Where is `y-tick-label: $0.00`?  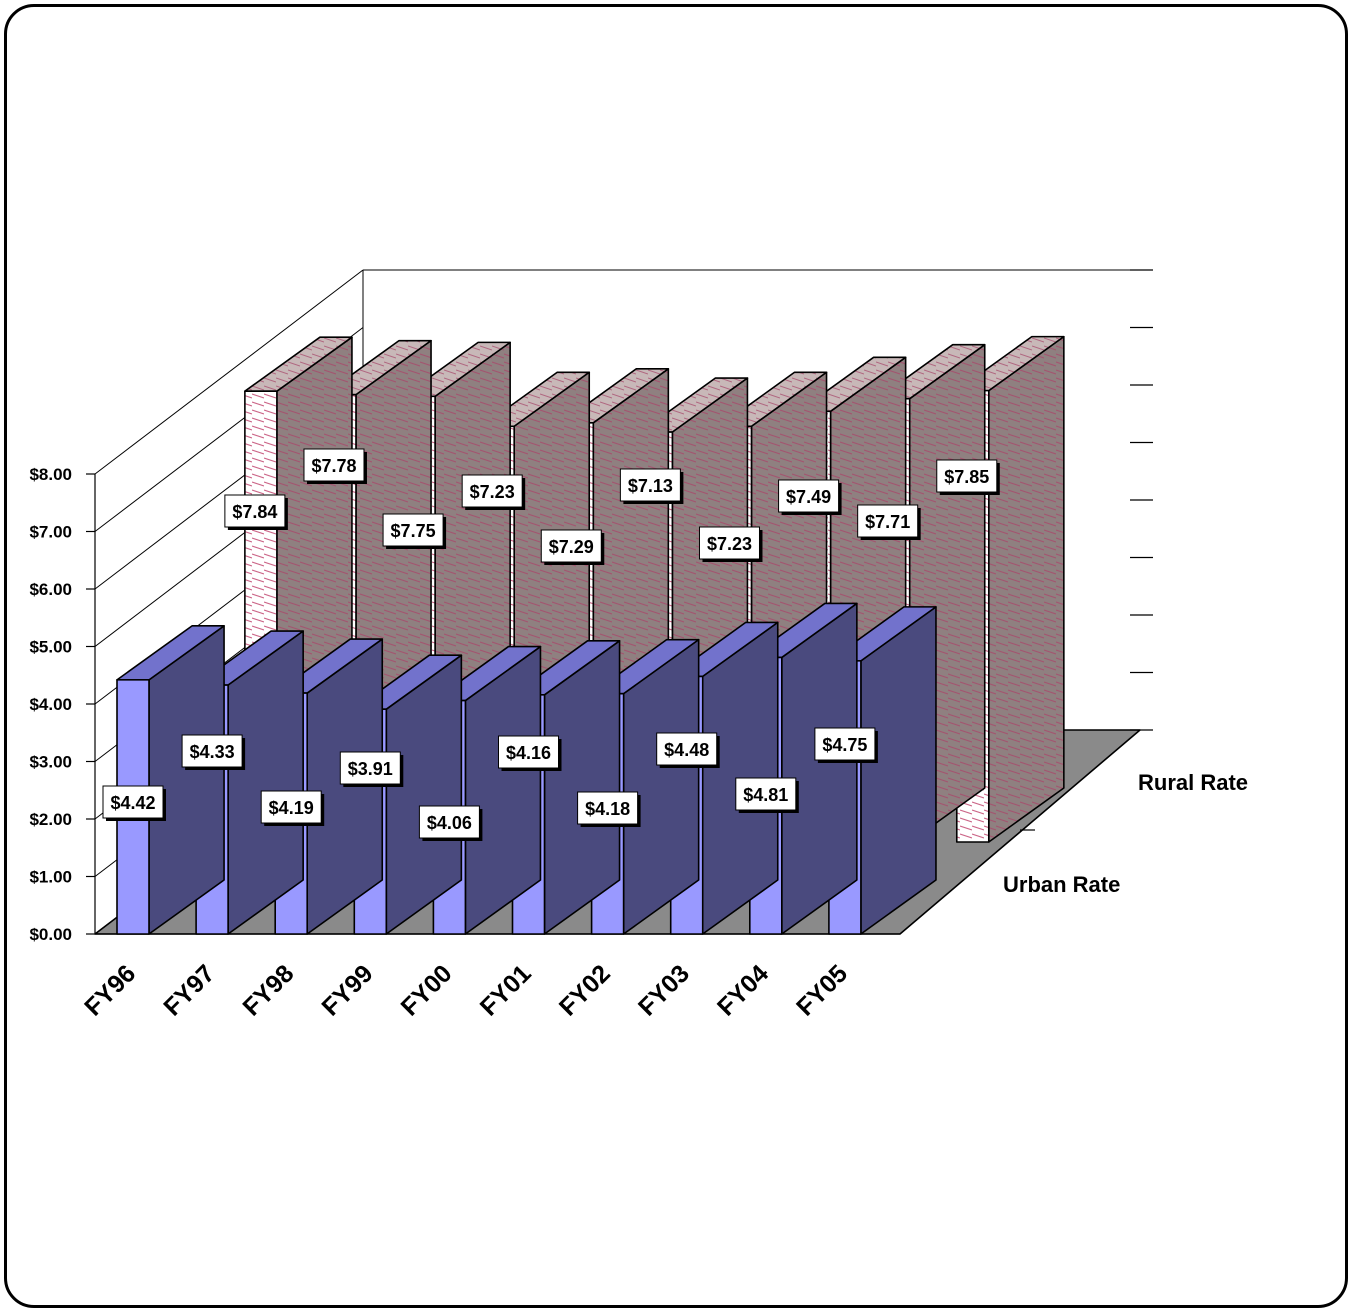
y-tick-label: $0.00 is located at coordinates (50, 934).